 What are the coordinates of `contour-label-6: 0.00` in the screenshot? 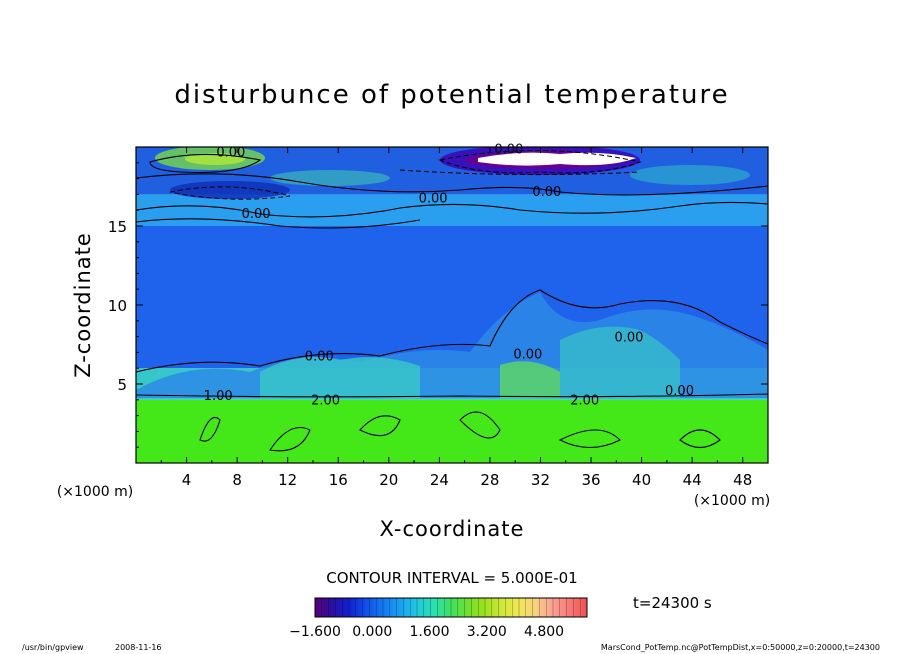 It's located at (527, 355).